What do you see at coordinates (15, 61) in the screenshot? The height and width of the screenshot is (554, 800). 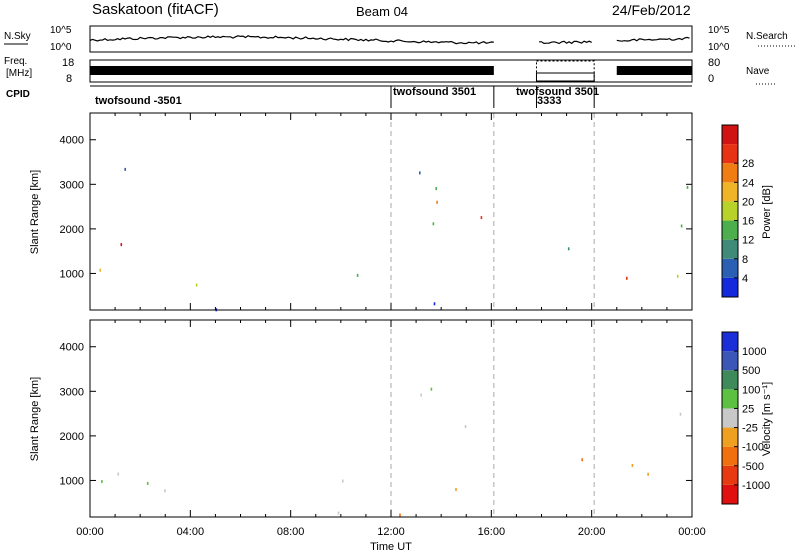 I see `freq-label-1: Freq.` at bounding box center [15, 61].